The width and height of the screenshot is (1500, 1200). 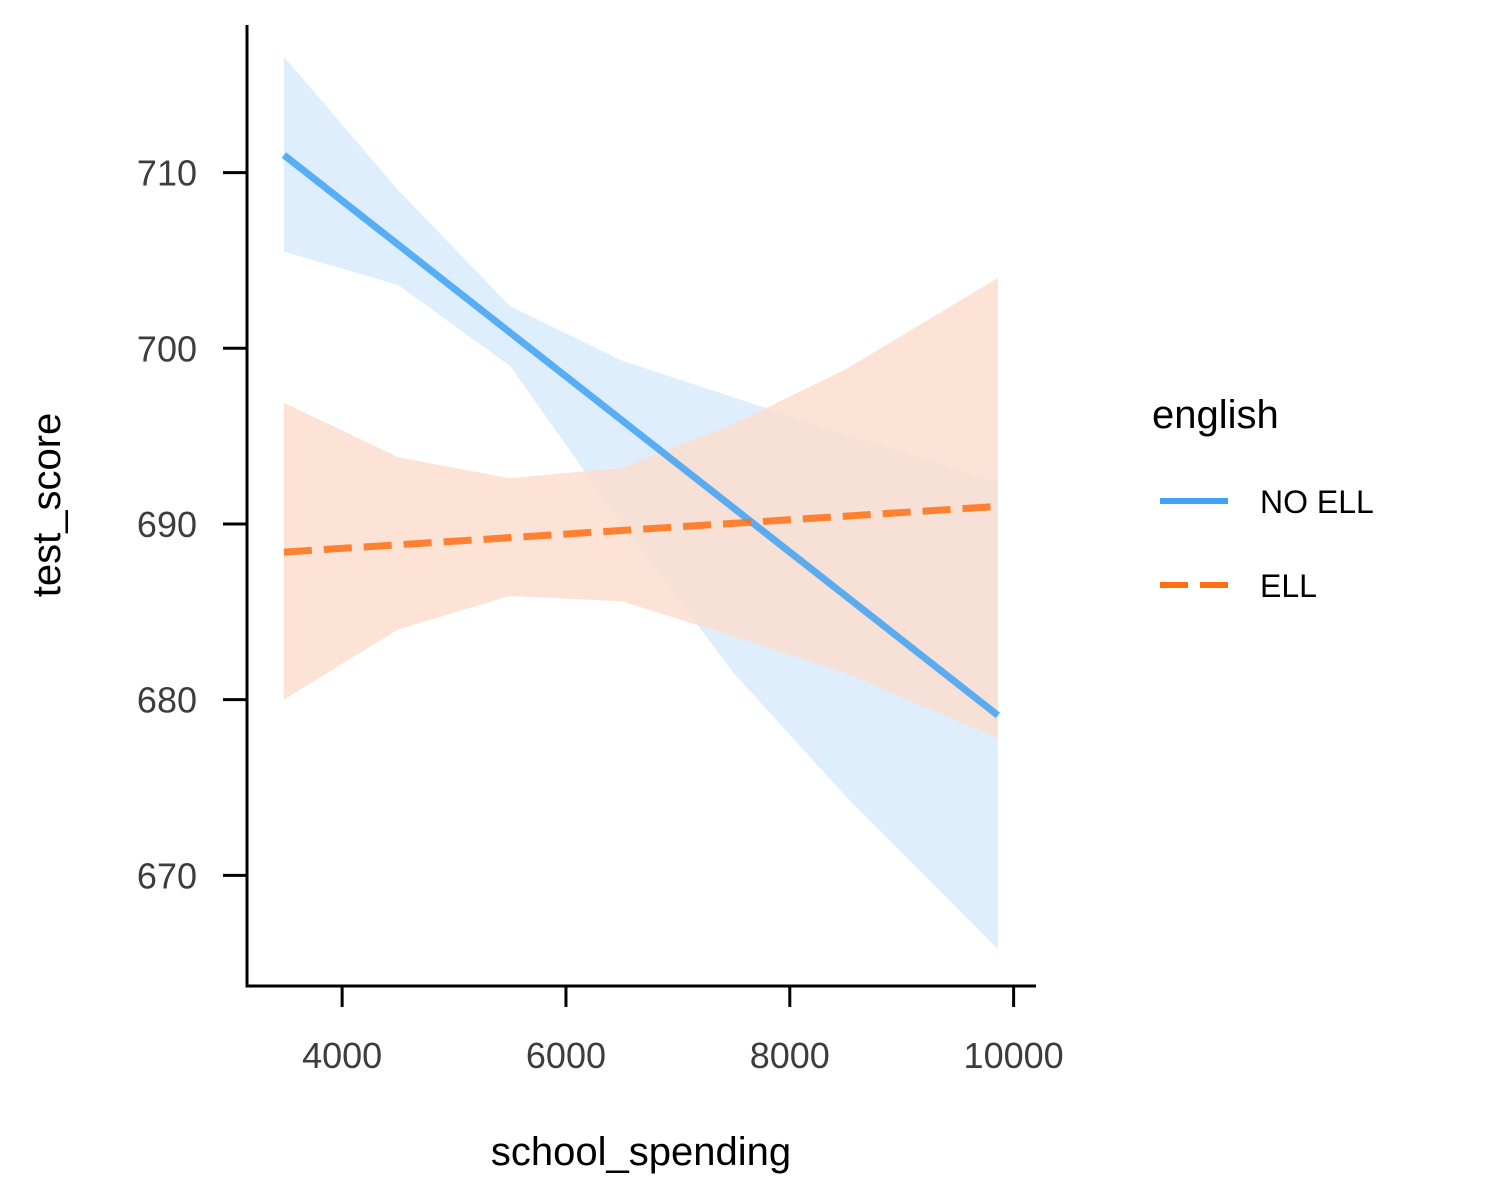 I want to click on x-tick-label: 4000, so click(x=342, y=1055).